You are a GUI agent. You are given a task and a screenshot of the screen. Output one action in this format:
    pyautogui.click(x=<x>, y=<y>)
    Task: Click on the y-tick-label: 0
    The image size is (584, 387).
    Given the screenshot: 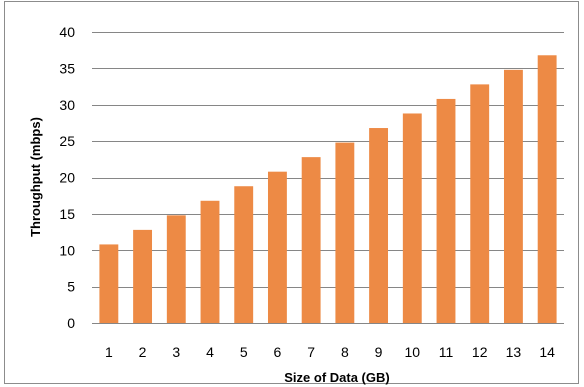 What is the action you would take?
    pyautogui.click(x=71, y=323)
    